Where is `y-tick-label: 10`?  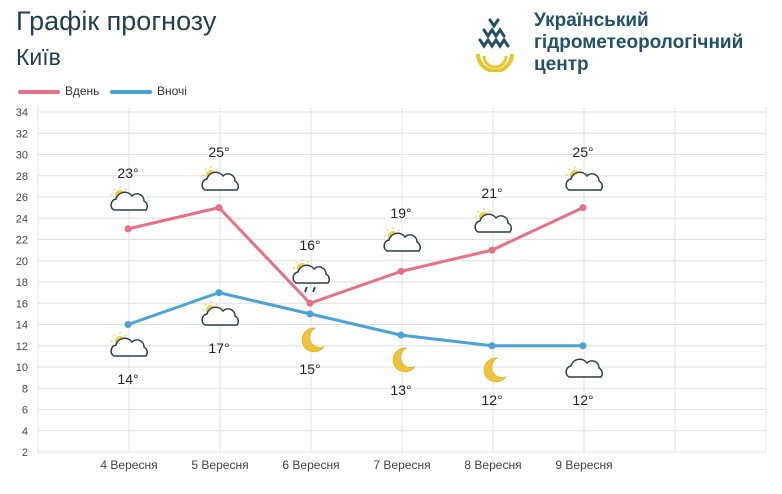 y-tick-label: 10 is located at coordinates (22, 368).